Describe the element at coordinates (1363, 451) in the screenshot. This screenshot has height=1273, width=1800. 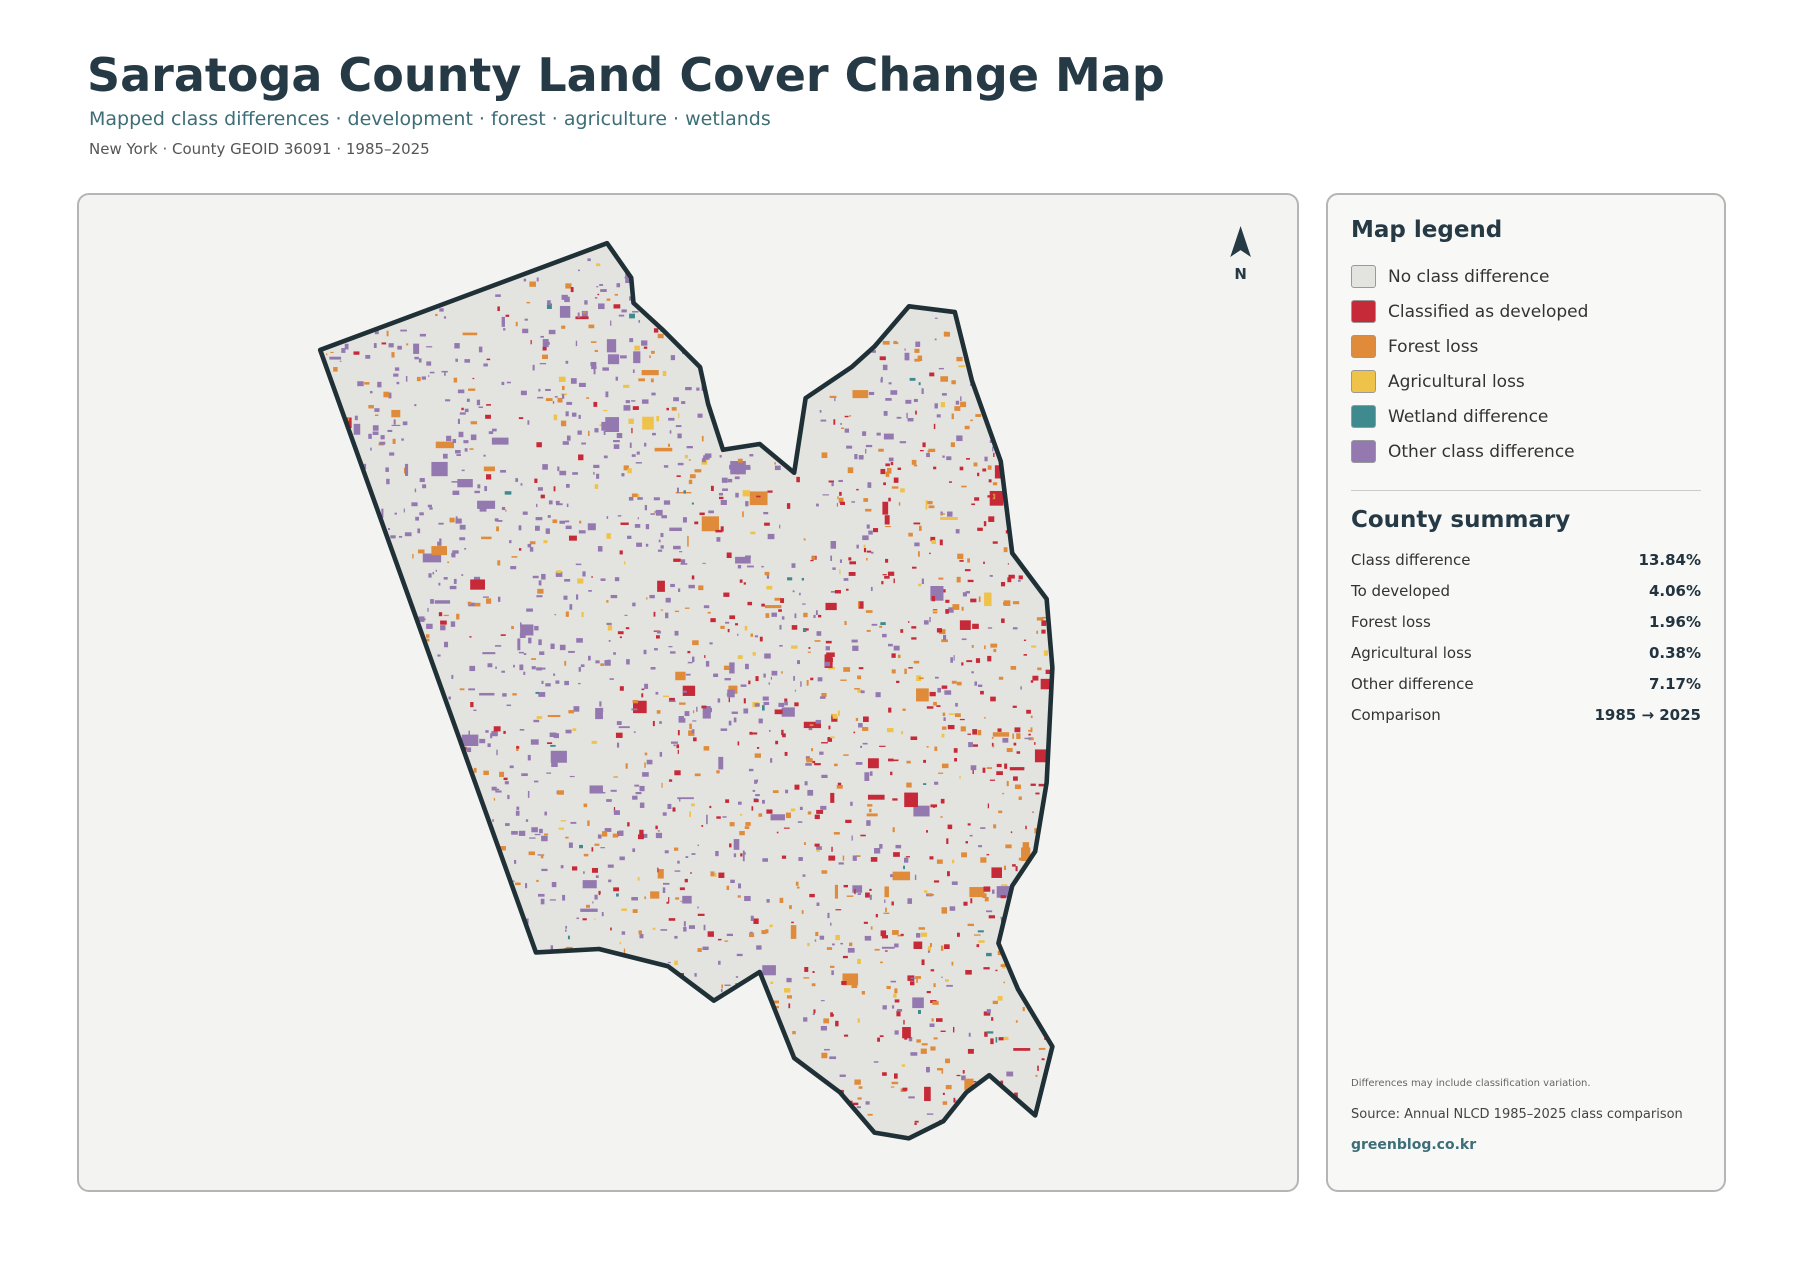
I see `legend-swatch` at that location.